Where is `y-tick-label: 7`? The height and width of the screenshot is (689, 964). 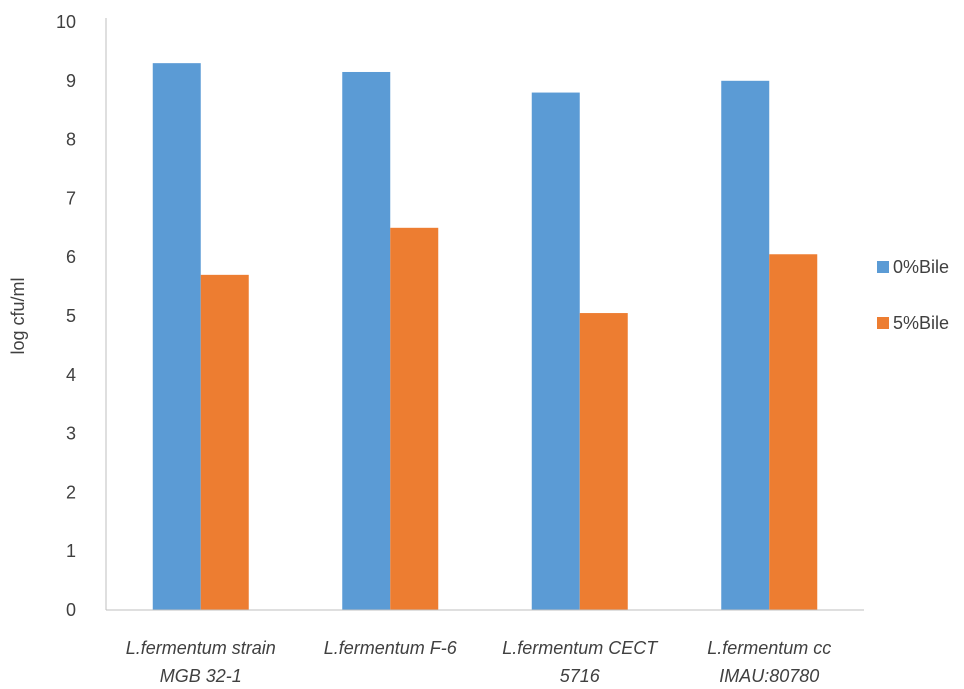
y-tick-label: 7 is located at coordinates (71, 198).